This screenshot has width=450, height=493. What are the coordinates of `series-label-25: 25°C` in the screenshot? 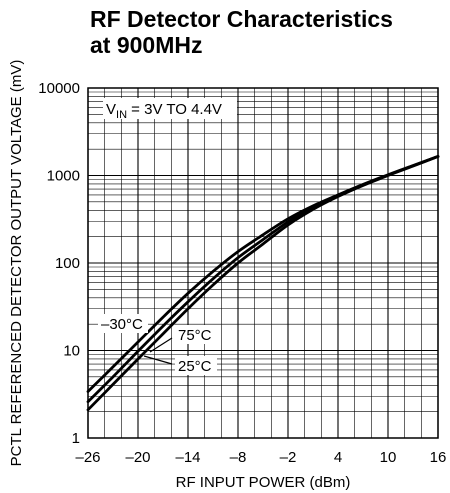 It's located at (195, 366).